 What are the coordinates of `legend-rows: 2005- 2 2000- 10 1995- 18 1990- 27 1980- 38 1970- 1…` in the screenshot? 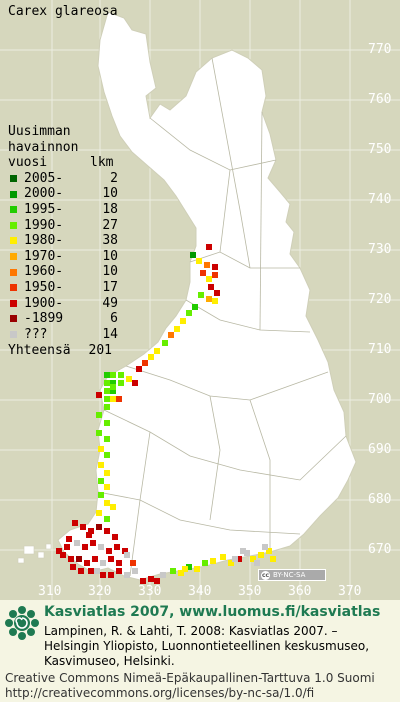 It's located at (63, 257).